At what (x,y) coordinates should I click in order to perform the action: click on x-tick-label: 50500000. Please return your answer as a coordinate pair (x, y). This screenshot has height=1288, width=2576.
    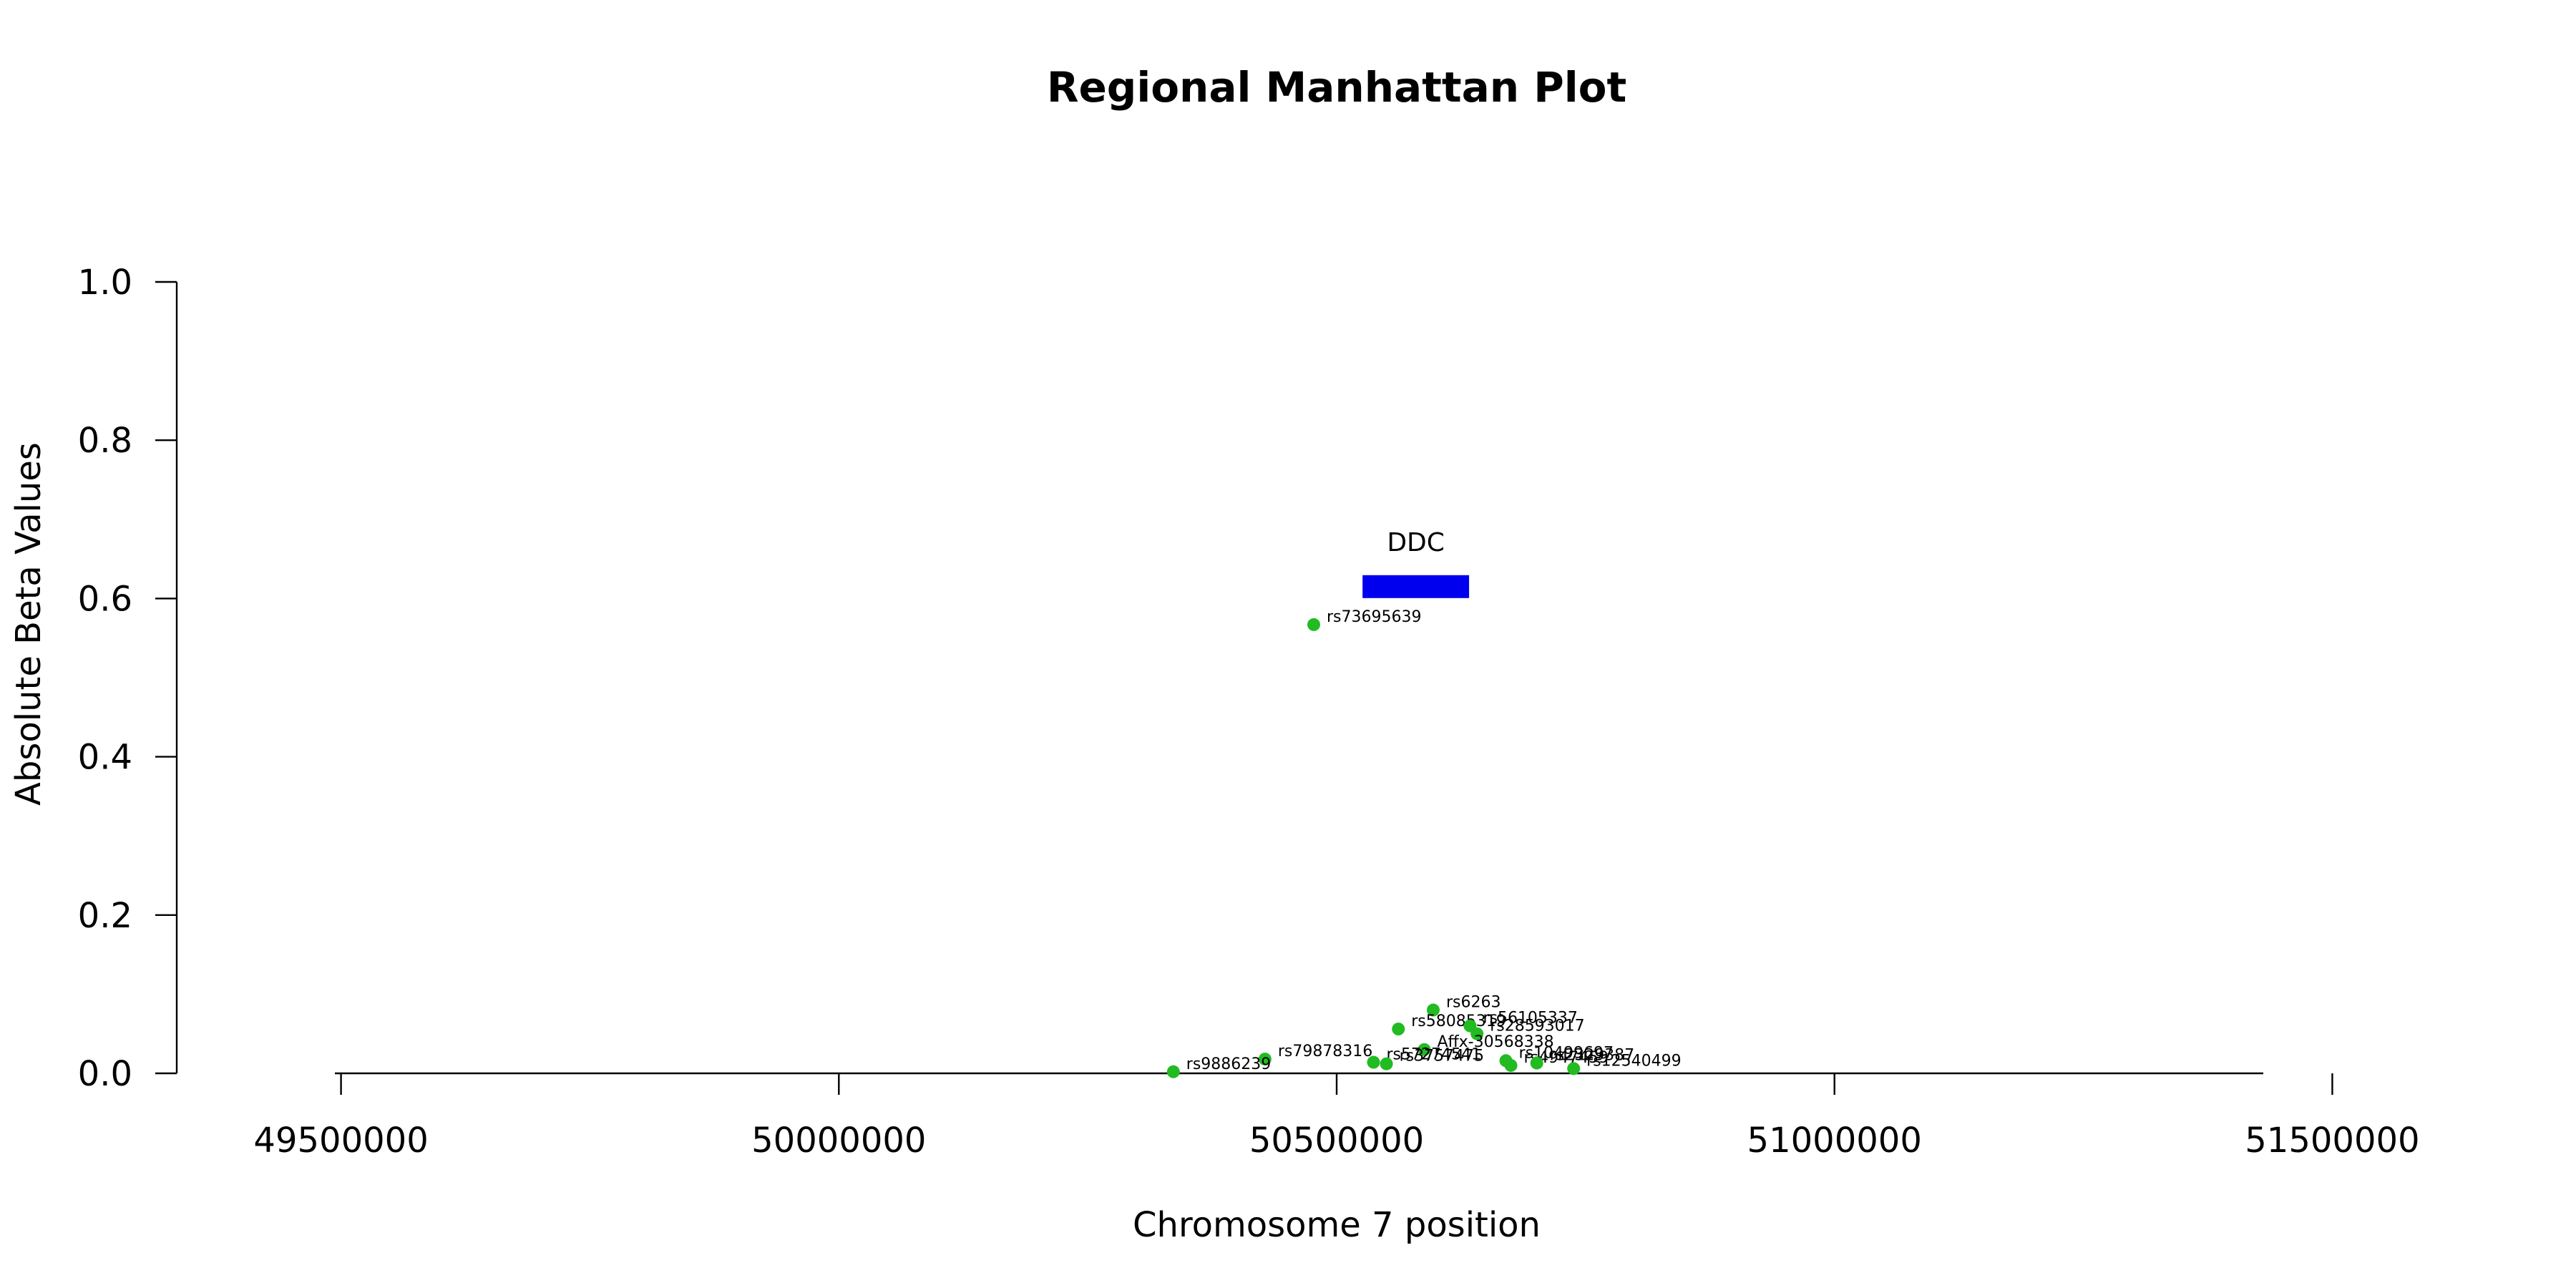
    Looking at the image, I should click on (1336, 1141).